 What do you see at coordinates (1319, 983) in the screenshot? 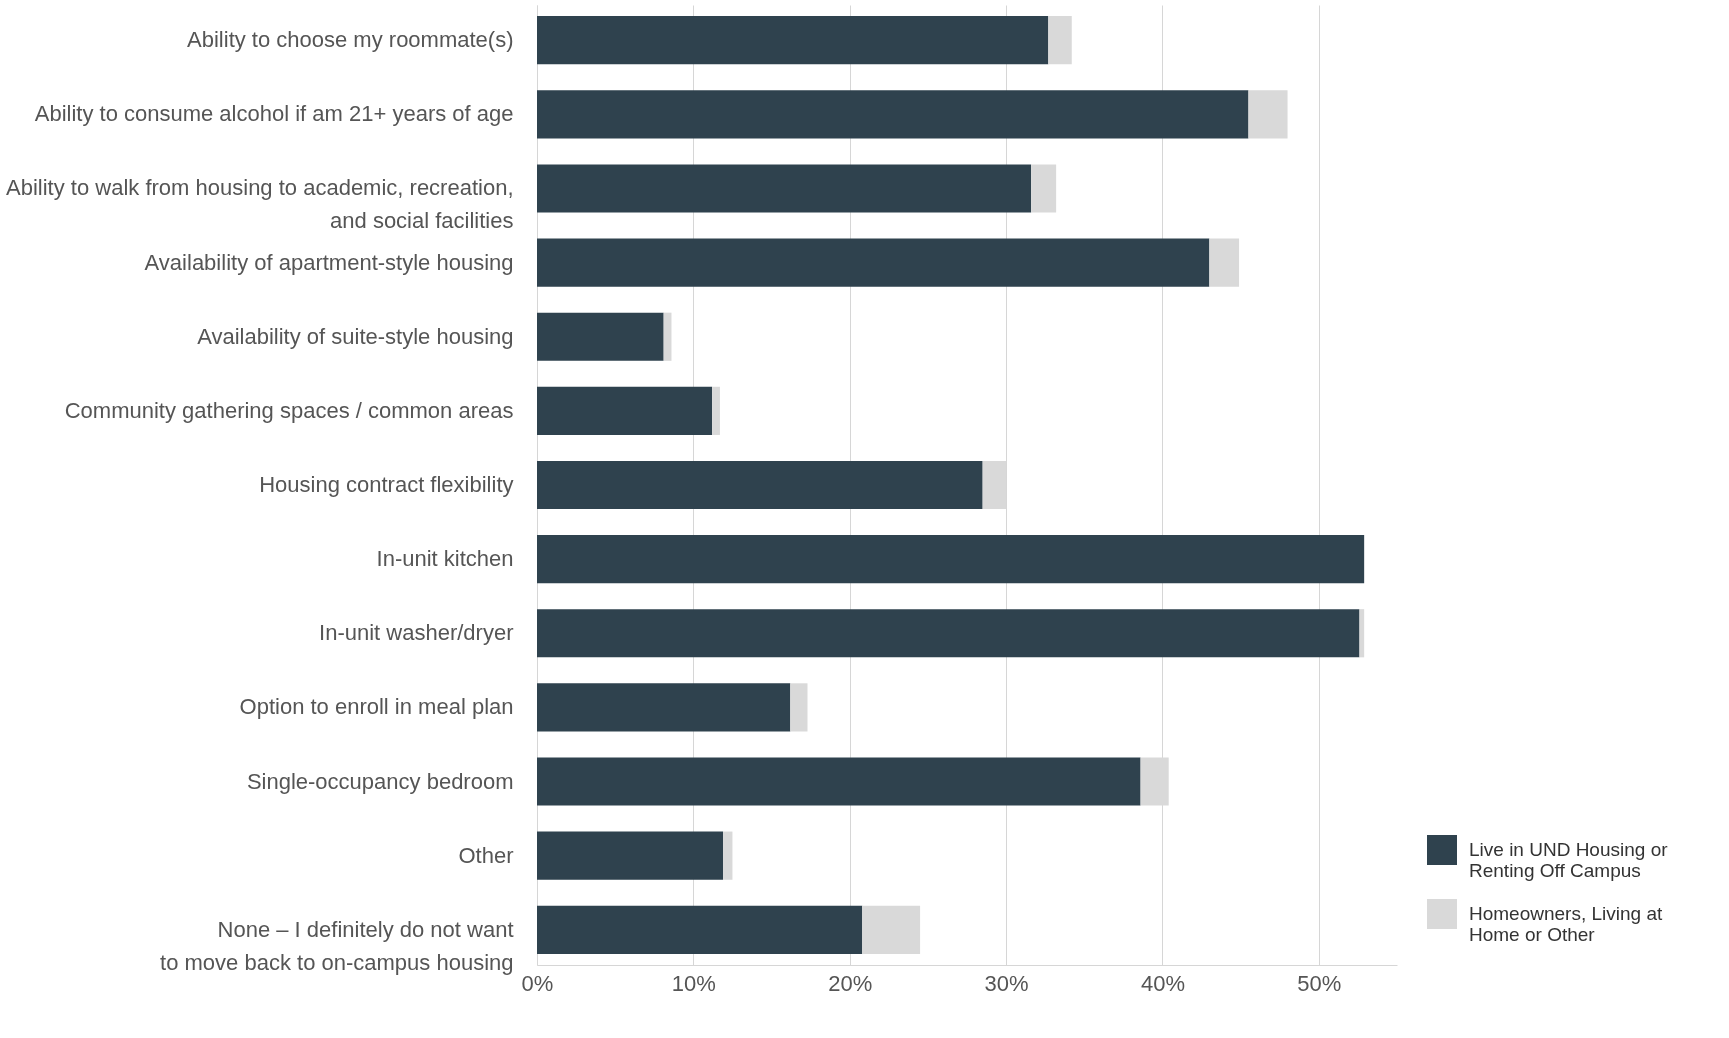
I see `x-tick-label: 50%` at bounding box center [1319, 983].